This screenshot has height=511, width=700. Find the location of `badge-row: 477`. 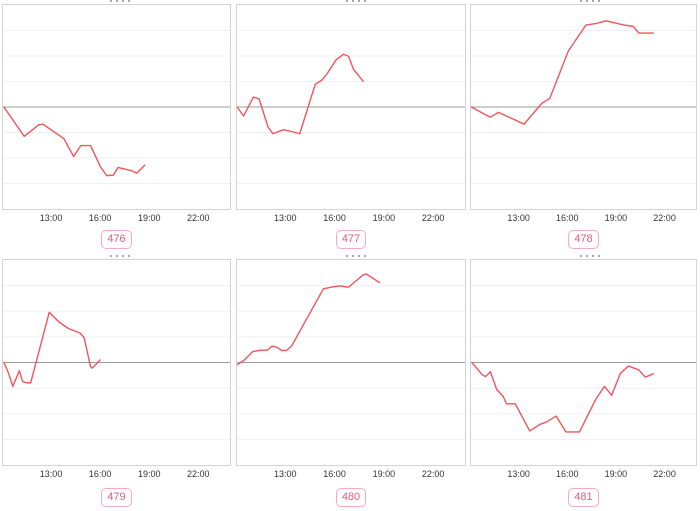

badge-row: 477 is located at coordinates (351, 239).